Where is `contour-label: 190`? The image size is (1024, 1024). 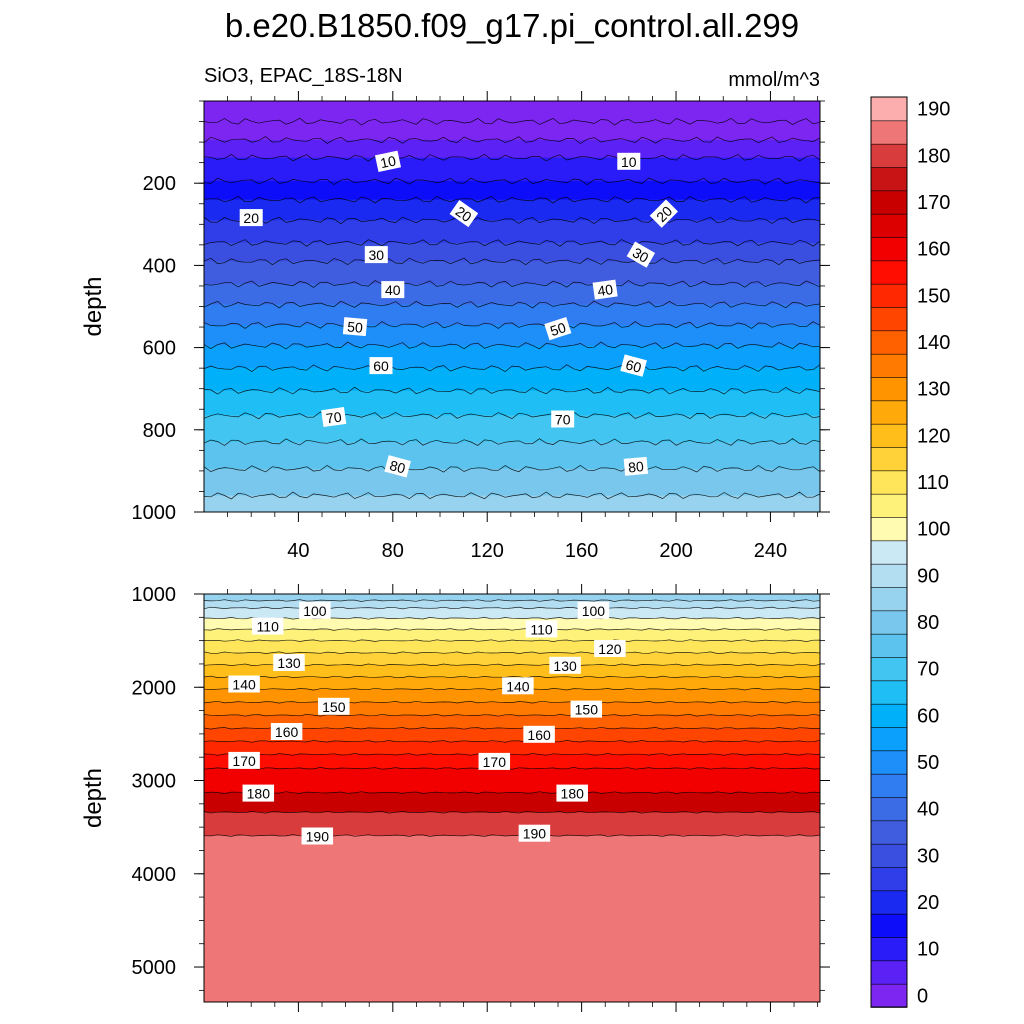
contour-label: 190 is located at coordinates (534, 833).